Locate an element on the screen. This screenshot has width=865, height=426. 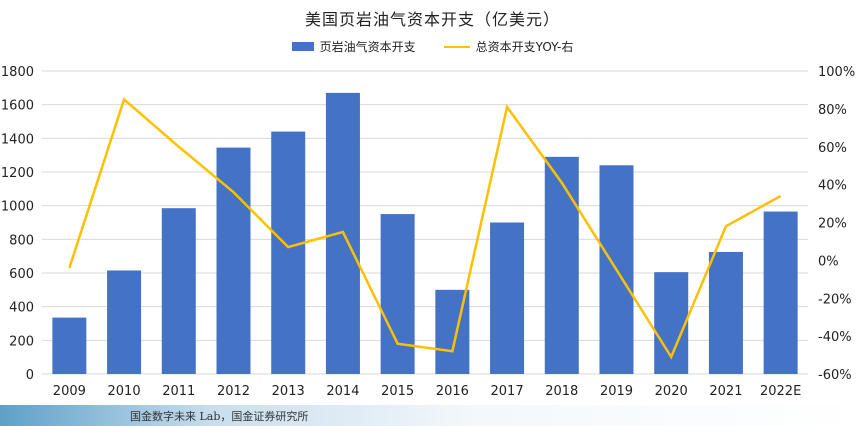
legend-line-label: 总资本开支YOY-右 is located at coordinates (524, 47).